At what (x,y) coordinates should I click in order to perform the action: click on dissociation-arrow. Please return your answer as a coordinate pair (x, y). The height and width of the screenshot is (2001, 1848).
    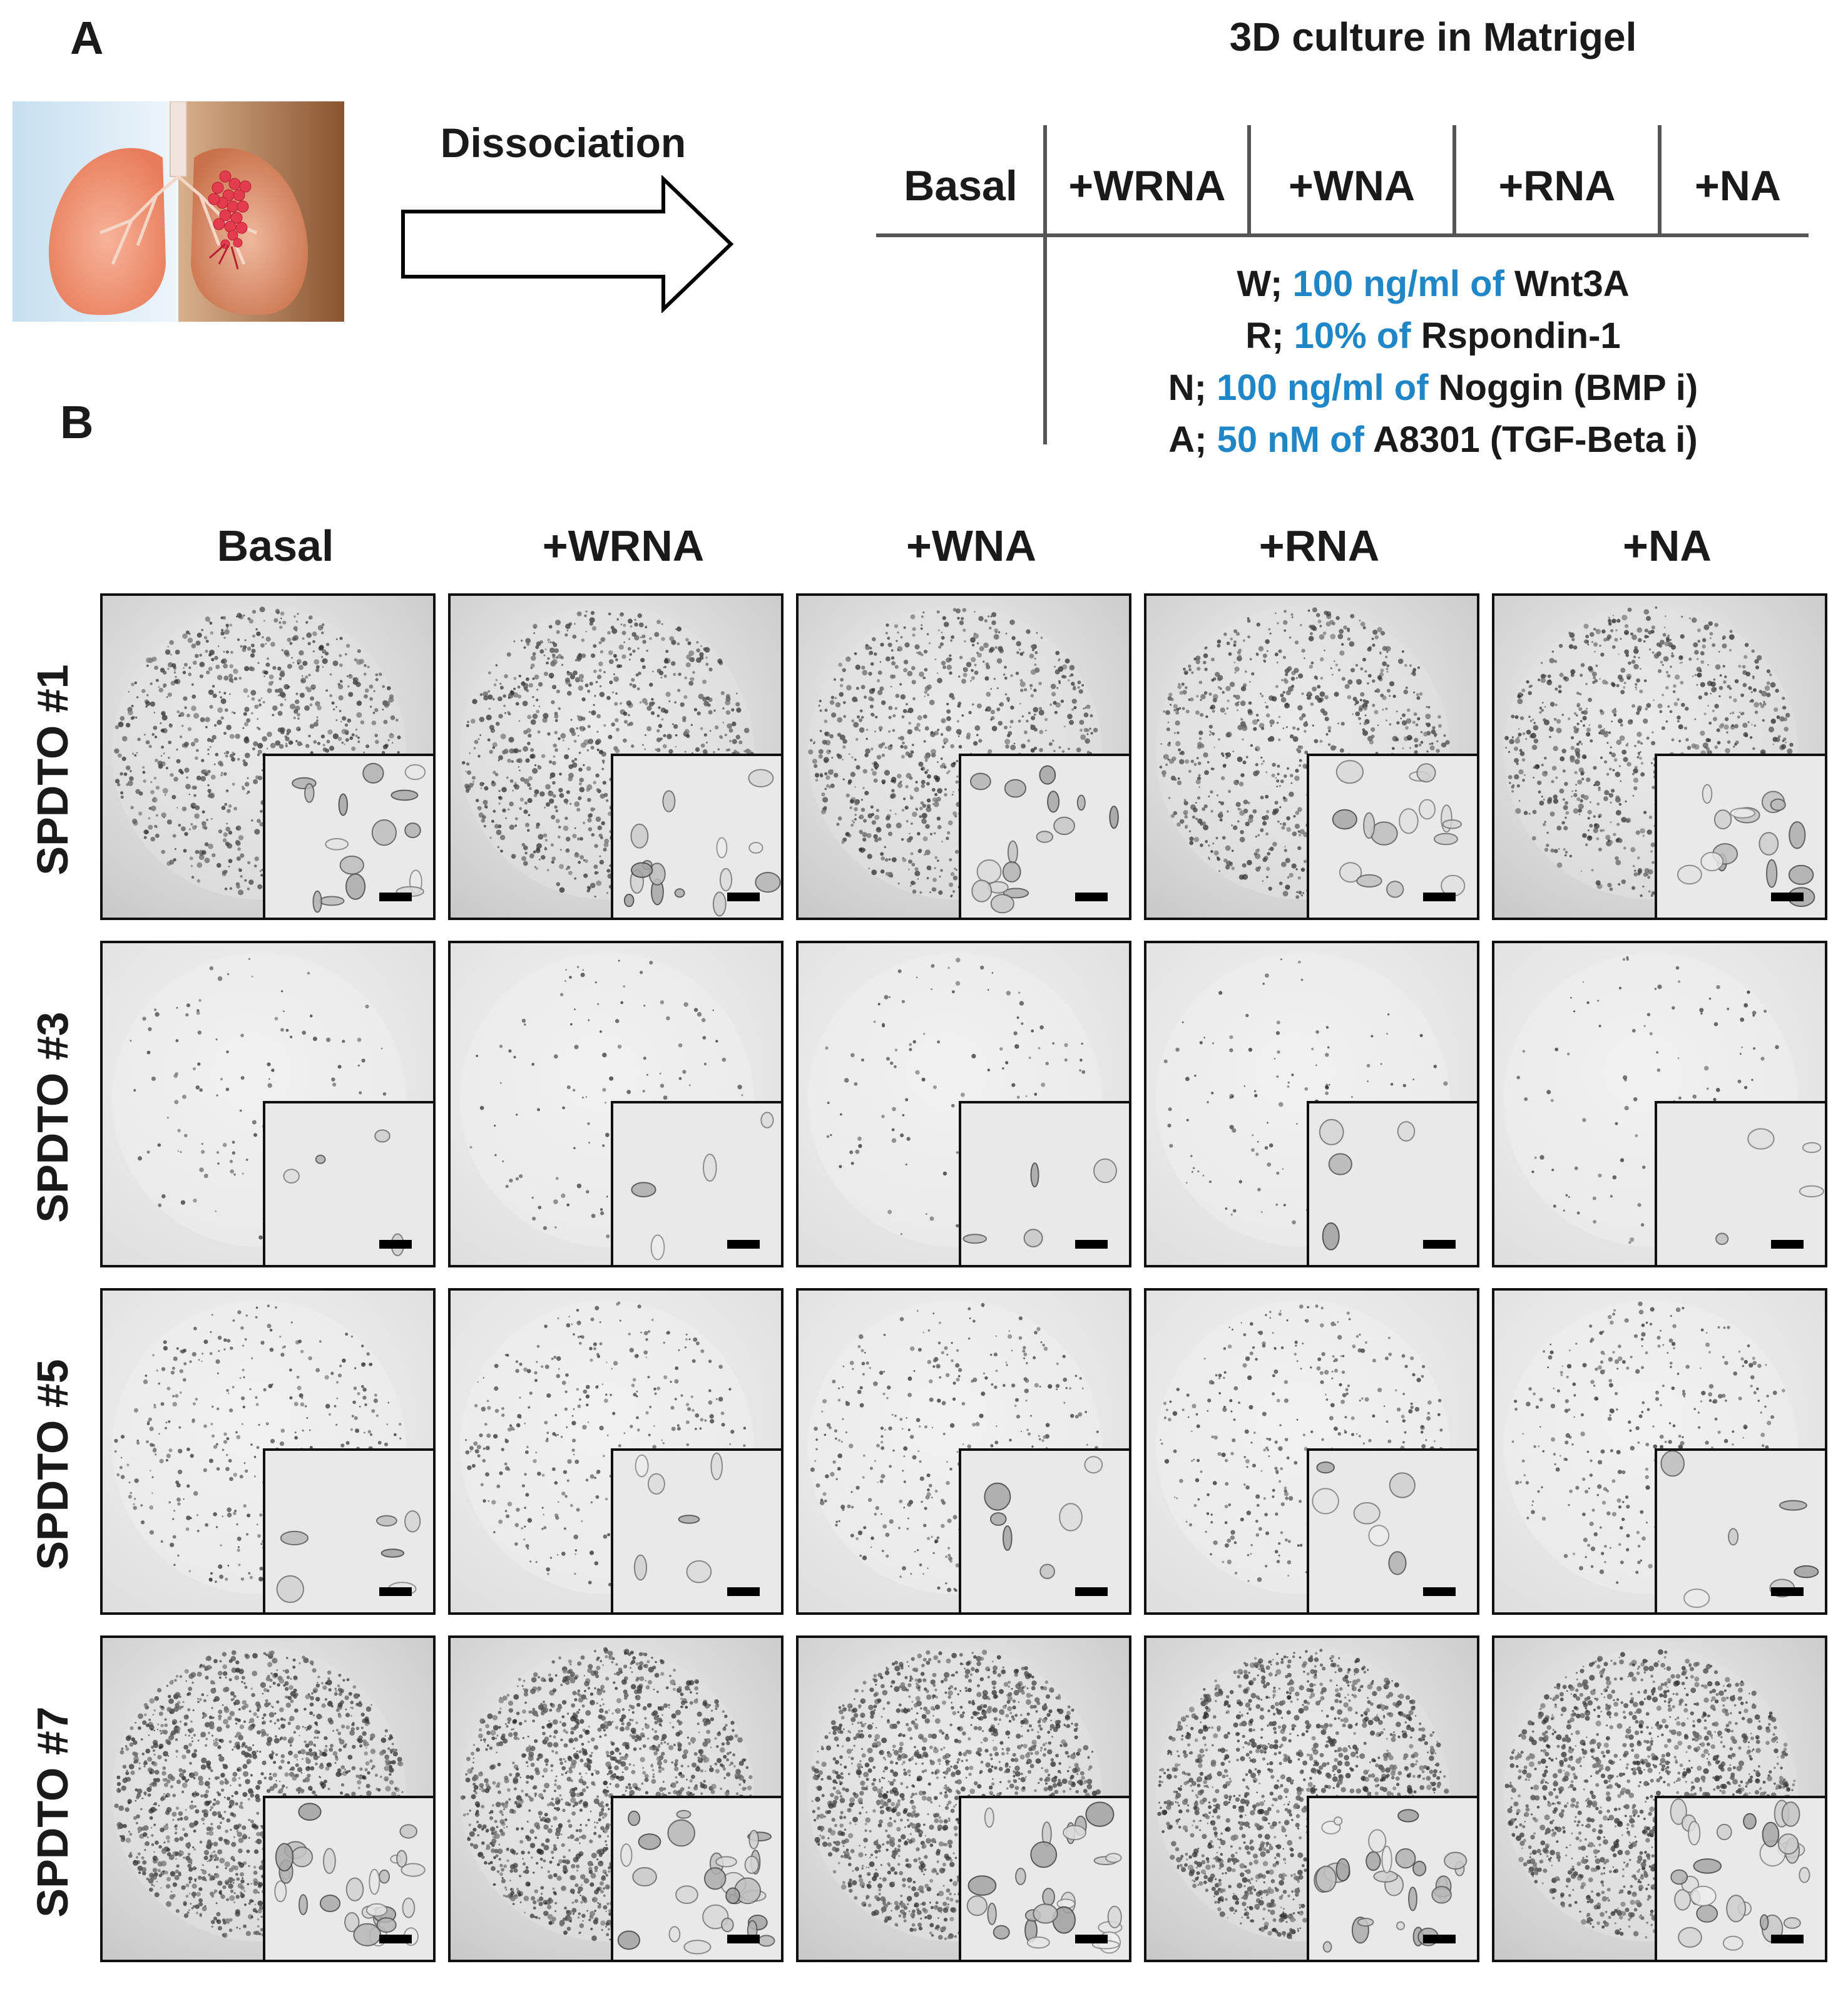
    Looking at the image, I should click on (569, 244).